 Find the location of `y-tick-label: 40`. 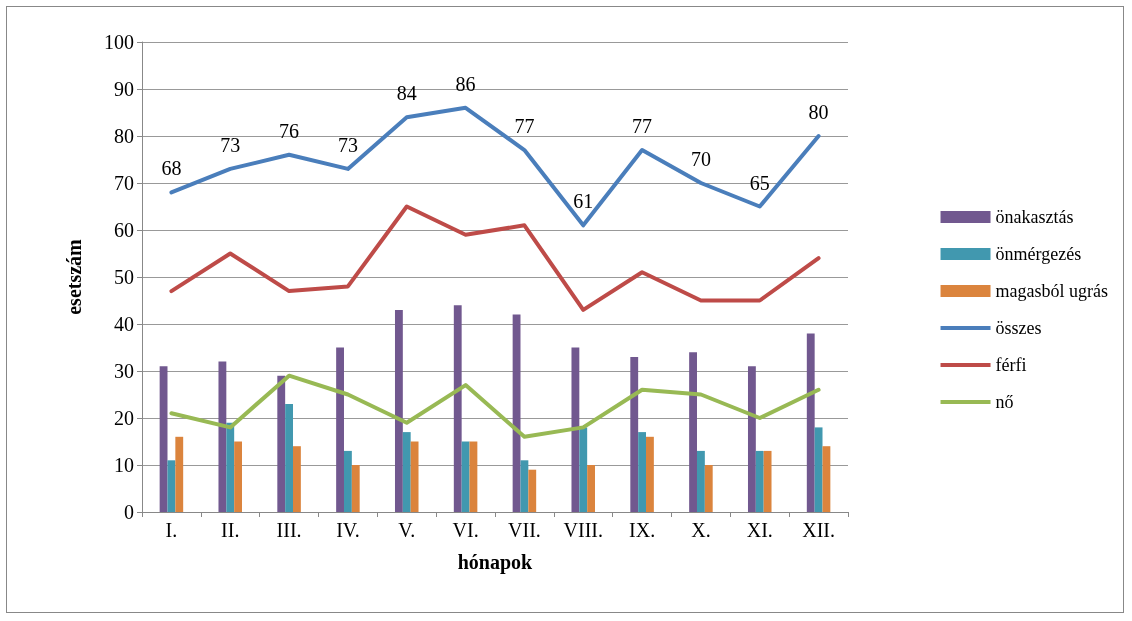

y-tick-label: 40 is located at coordinates (124, 324).